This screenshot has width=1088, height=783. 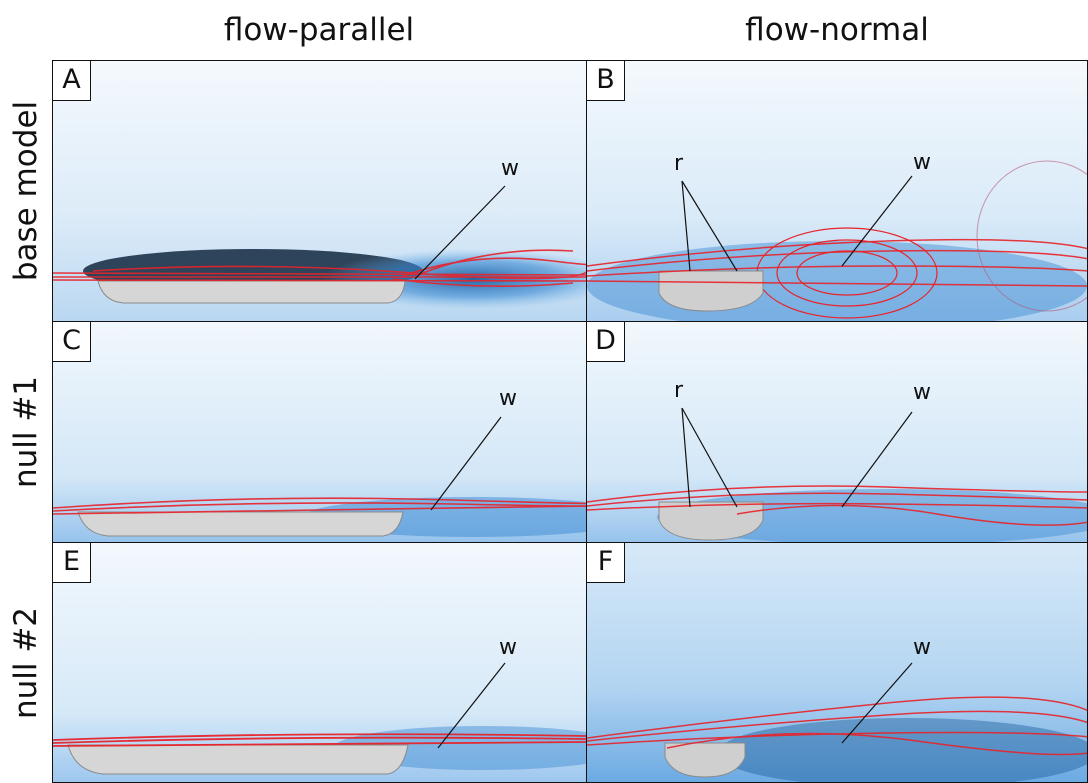 What do you see at coordinates (606, 342) in the screenshot?
I see `panel-d-letter: D` at bounding box center [606, 342].